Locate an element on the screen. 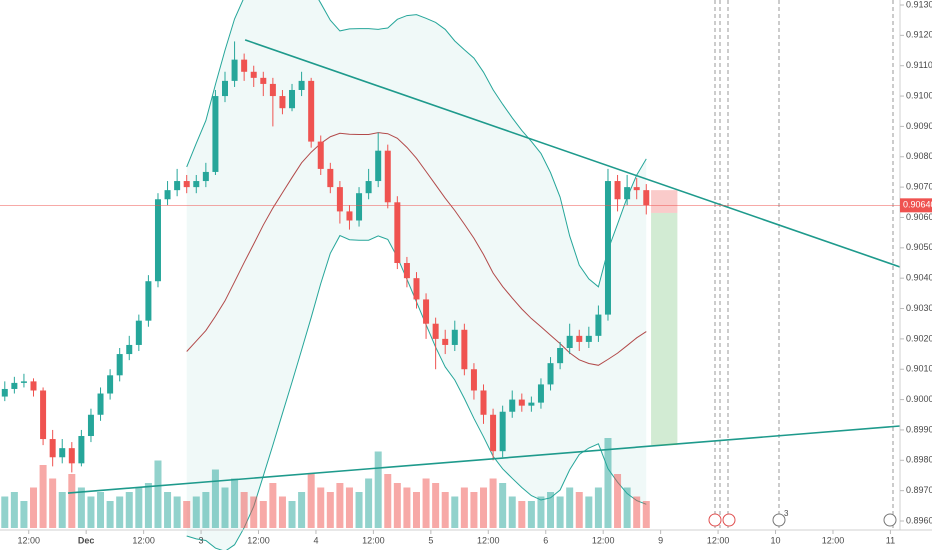 Image resolution: width=932 pixels, height=550 pixels. trendline is located at coordinates (484, 459).